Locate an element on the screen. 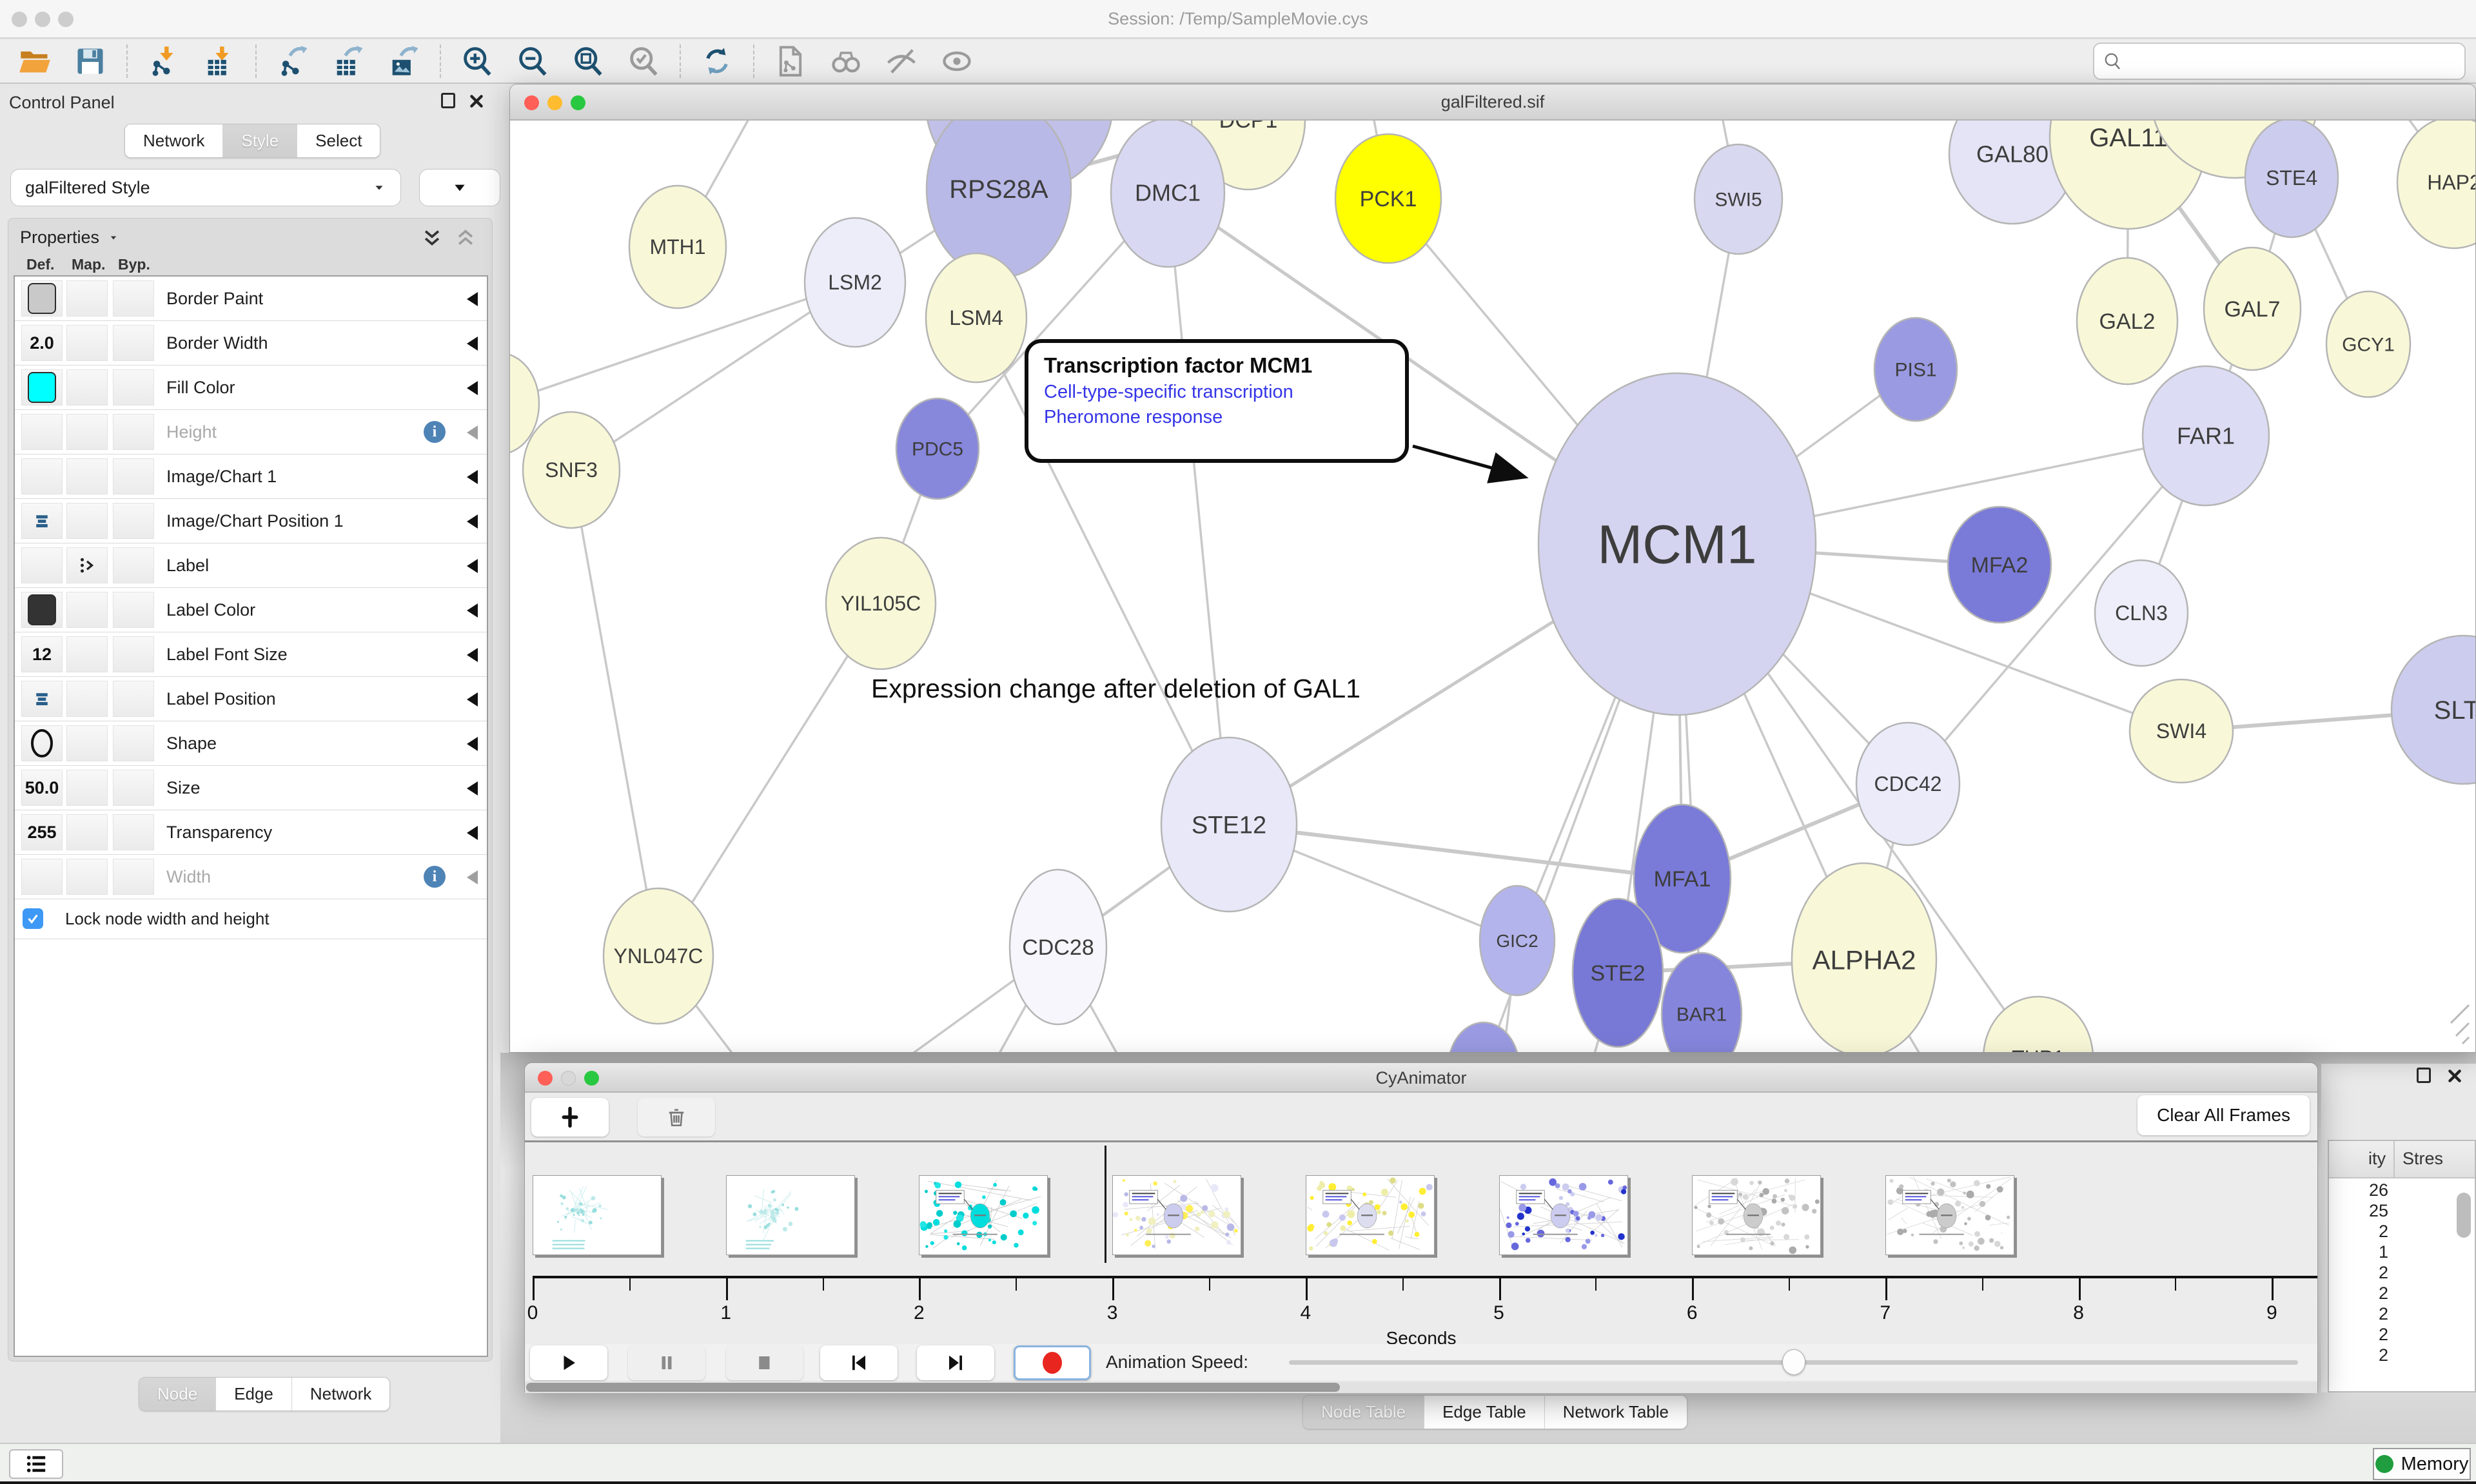 The image size is (2476, 1484). lock-size-checkbox is located at coordinates (33, 918).